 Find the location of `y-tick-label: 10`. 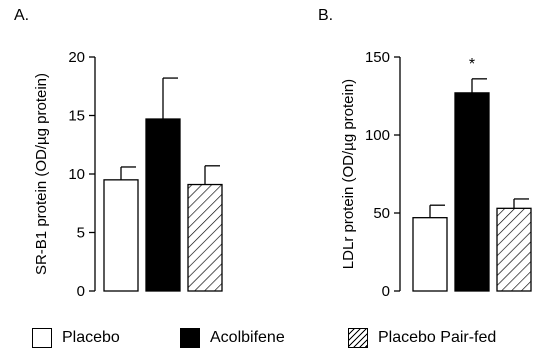

y-tick-label: 10 is located at coordinates (76, 174).